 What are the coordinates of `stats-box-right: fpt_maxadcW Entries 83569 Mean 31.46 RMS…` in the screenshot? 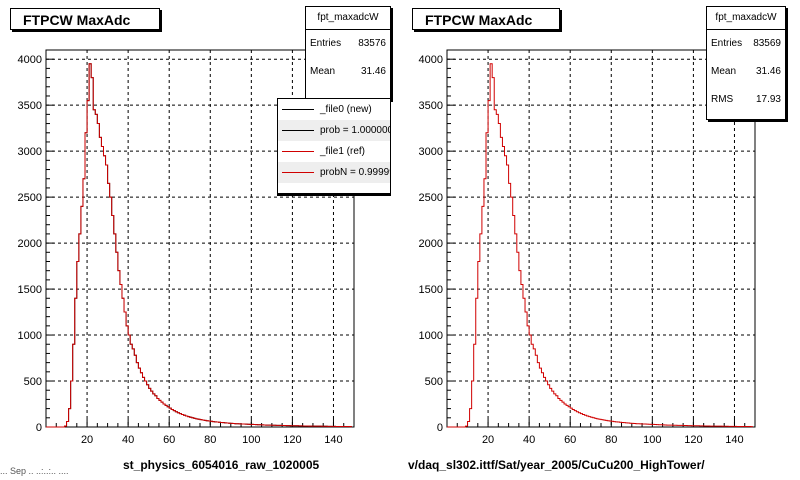 It's located at (746, 63).